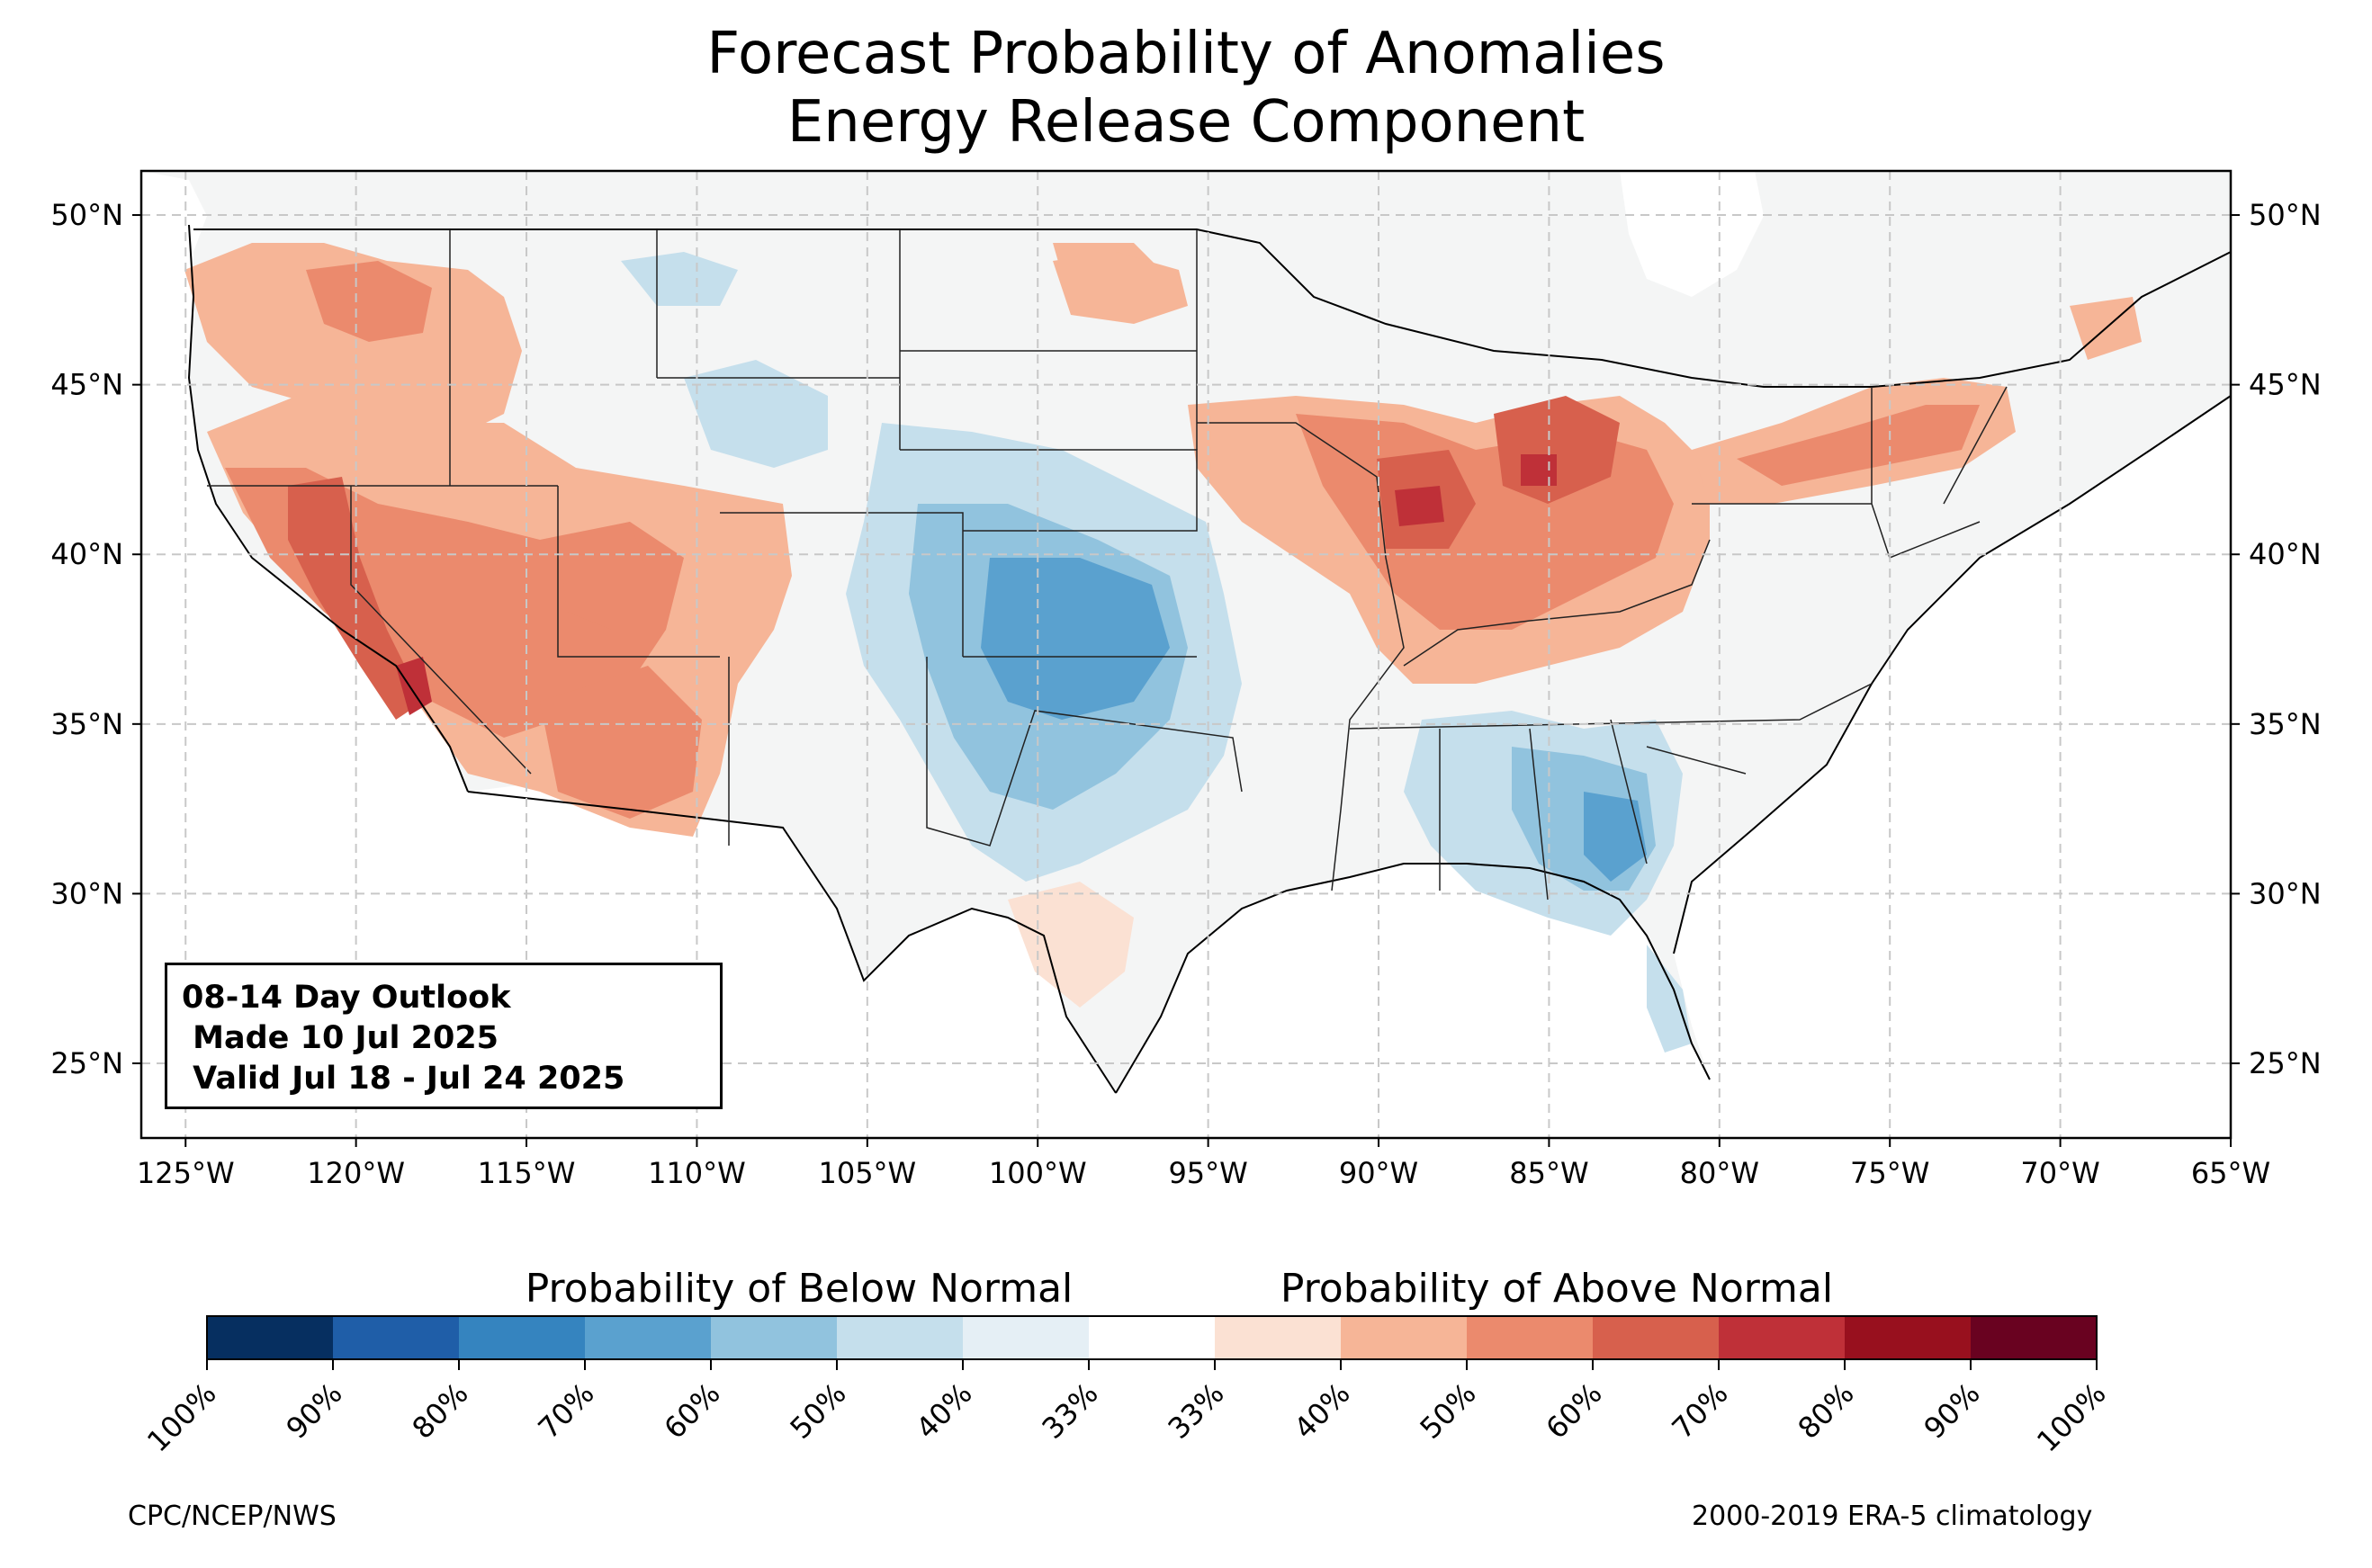 The image size is (2372, 1568). Describe the element at coordinates (86, 215) in the screenshot. I see `lat-tick-label-left-5: 50°N` at that location.